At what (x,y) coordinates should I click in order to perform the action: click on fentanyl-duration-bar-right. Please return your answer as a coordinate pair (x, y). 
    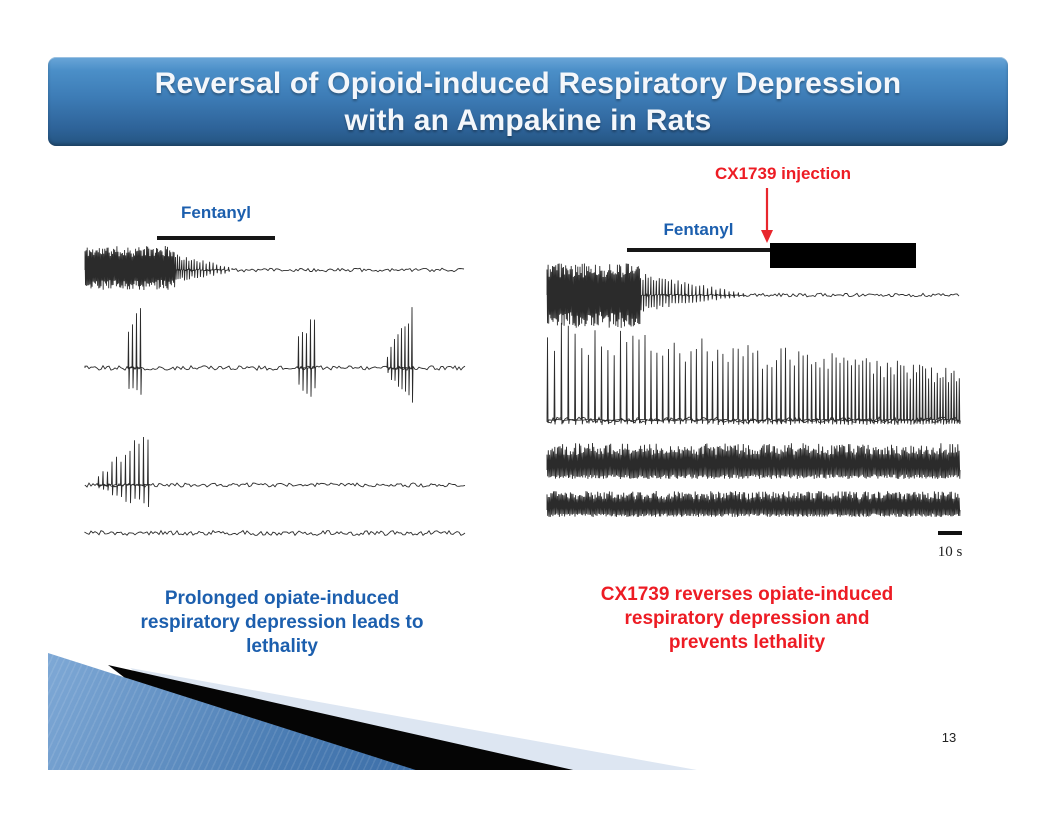
    Looking at the image, I should click on (698, 250).